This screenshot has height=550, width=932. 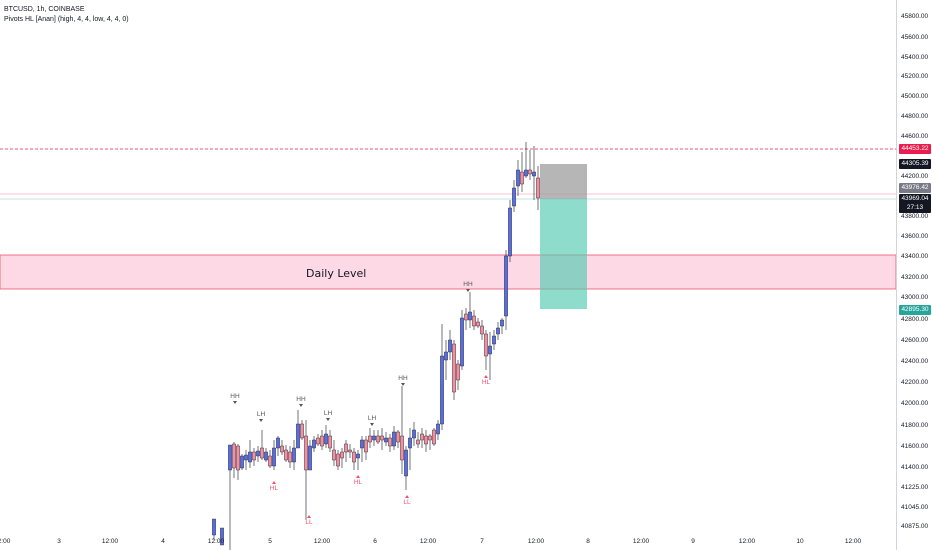 I want to click on resistance-price-tag: 44453.22, so click(x=915, y=149).